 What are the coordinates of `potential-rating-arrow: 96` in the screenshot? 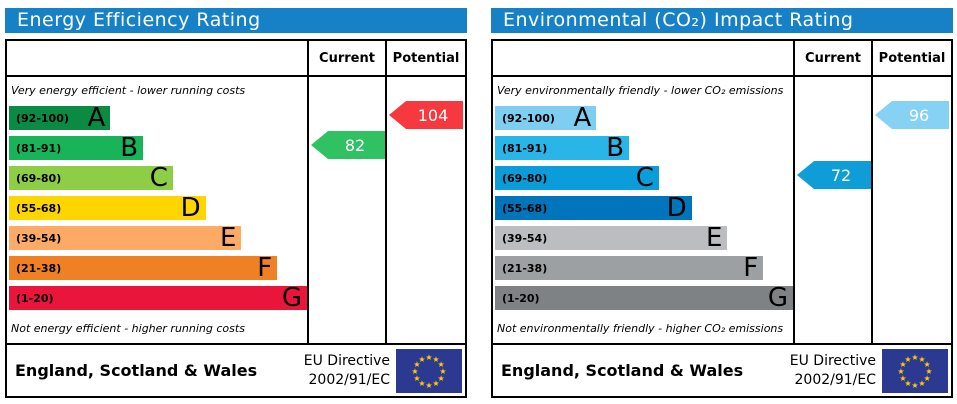 It's located at (912, 115).